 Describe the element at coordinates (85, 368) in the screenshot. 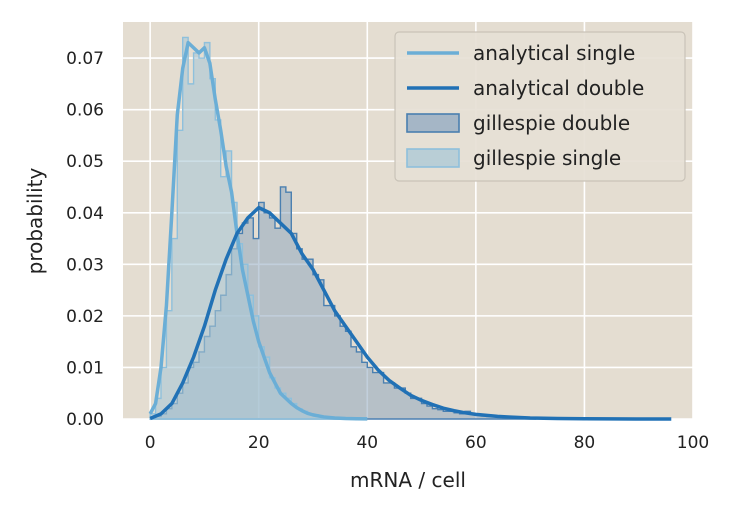

I see `y-tick-label-1: 0.01` at that location.